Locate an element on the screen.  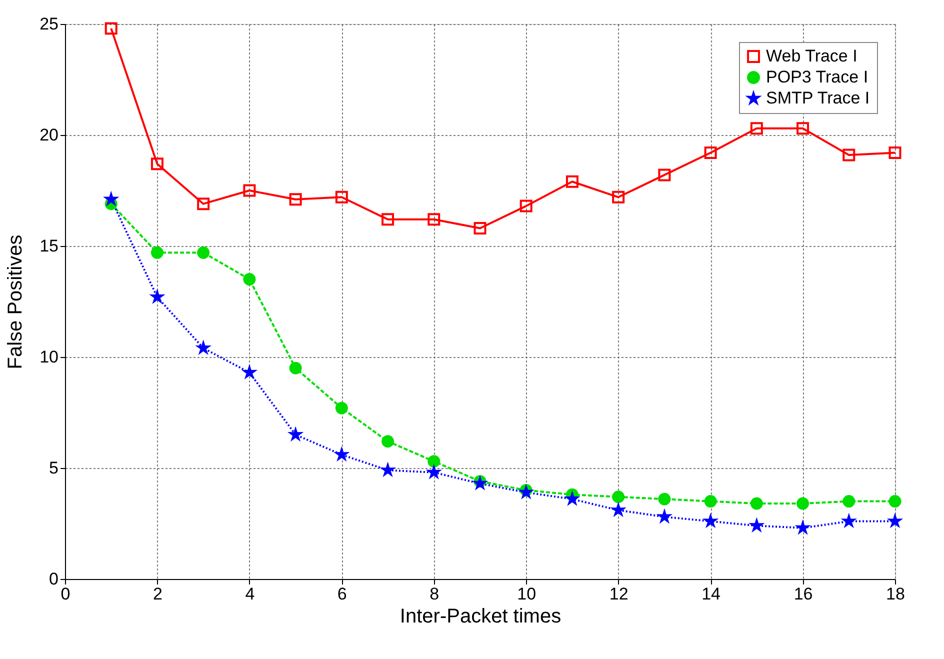
y-tick-label: 15 is located at coordinates (49, 246).